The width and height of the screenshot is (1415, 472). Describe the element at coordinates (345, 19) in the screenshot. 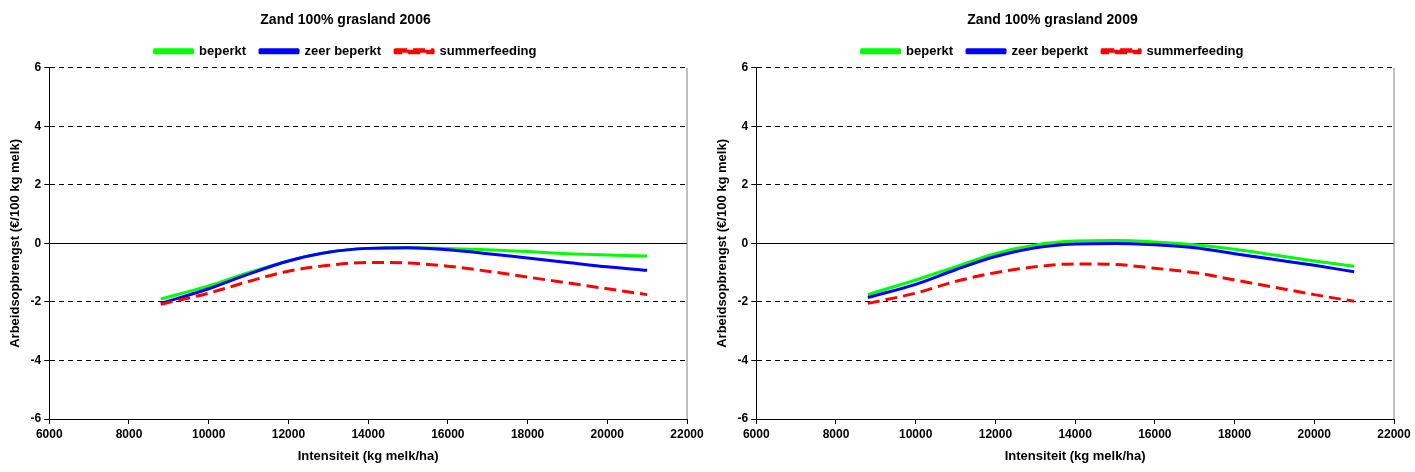

I see `chart-title: Zand 100% grasland 2006` at that location.